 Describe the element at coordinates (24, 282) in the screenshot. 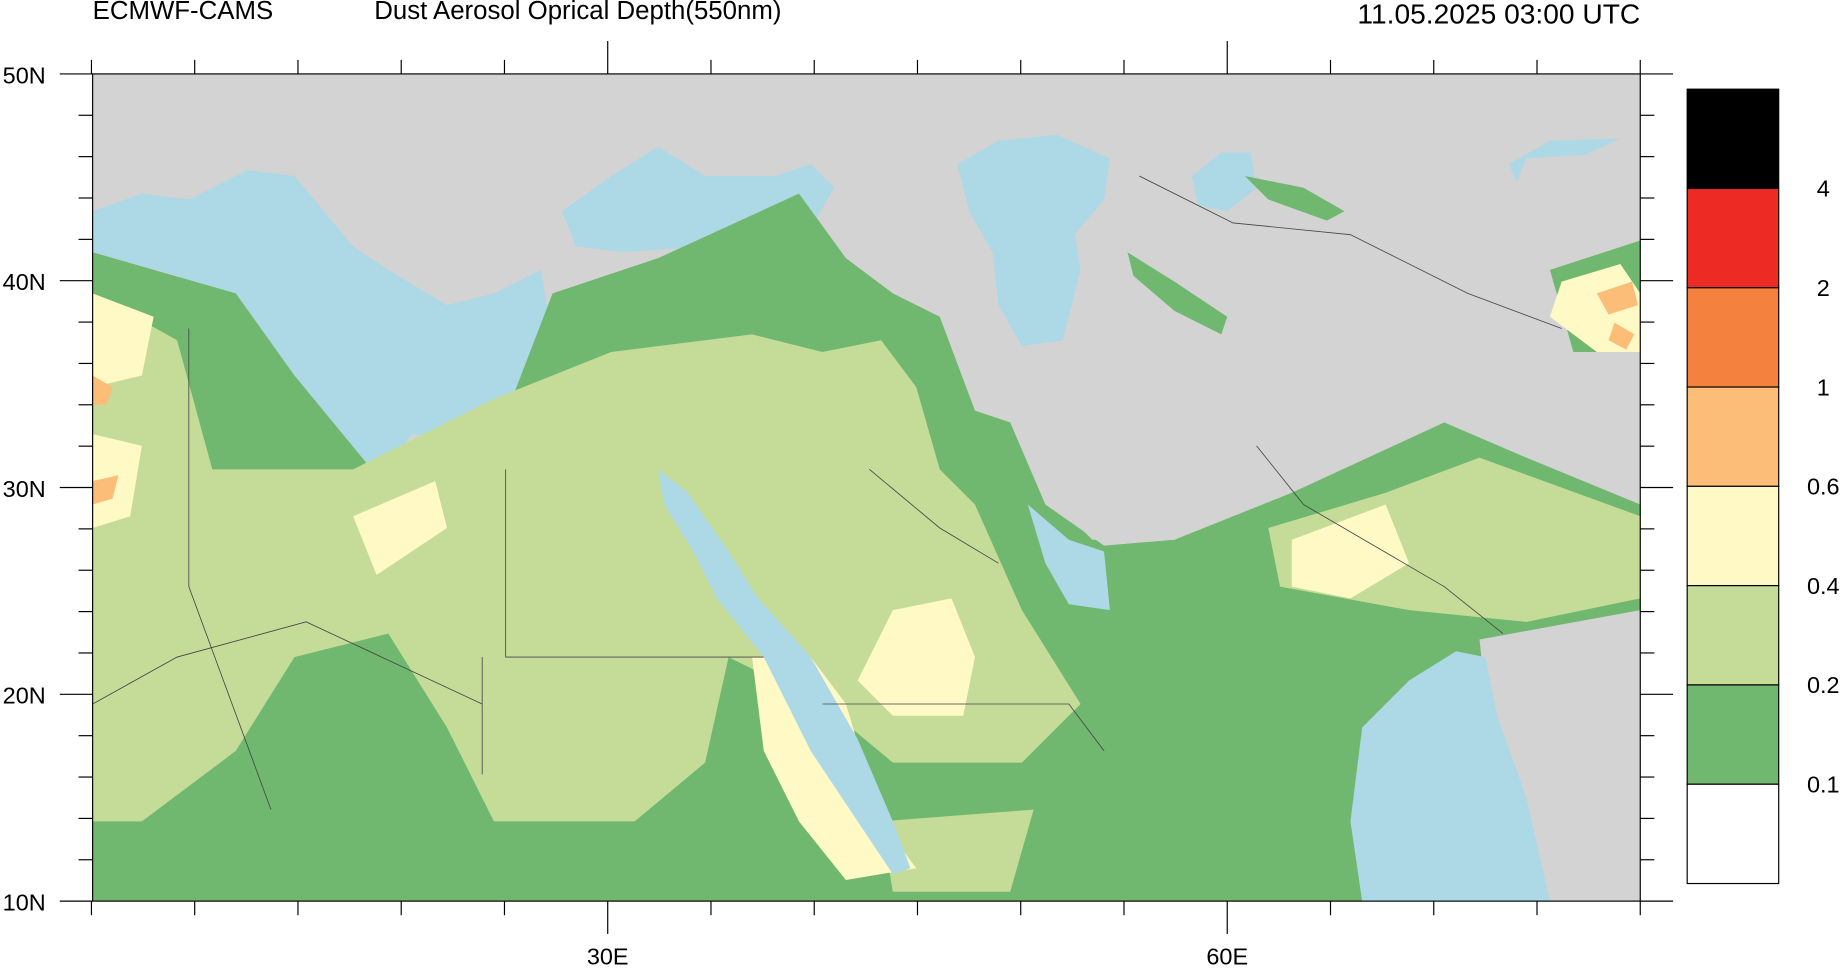

I see `lat-label: 40N` at that location.